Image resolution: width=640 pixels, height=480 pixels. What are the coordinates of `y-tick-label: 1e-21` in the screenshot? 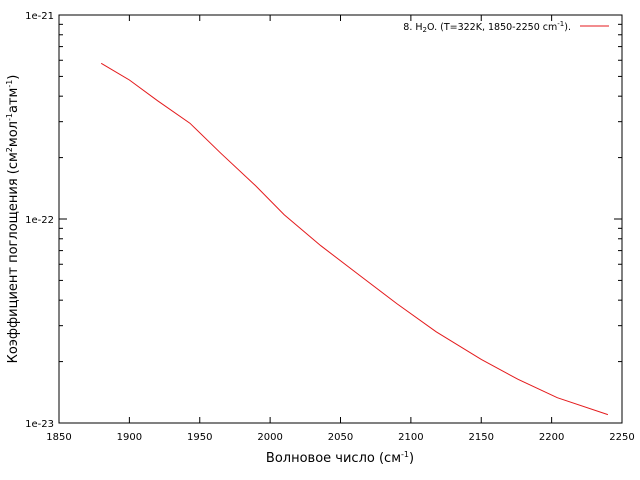 It's located at (39, 16).